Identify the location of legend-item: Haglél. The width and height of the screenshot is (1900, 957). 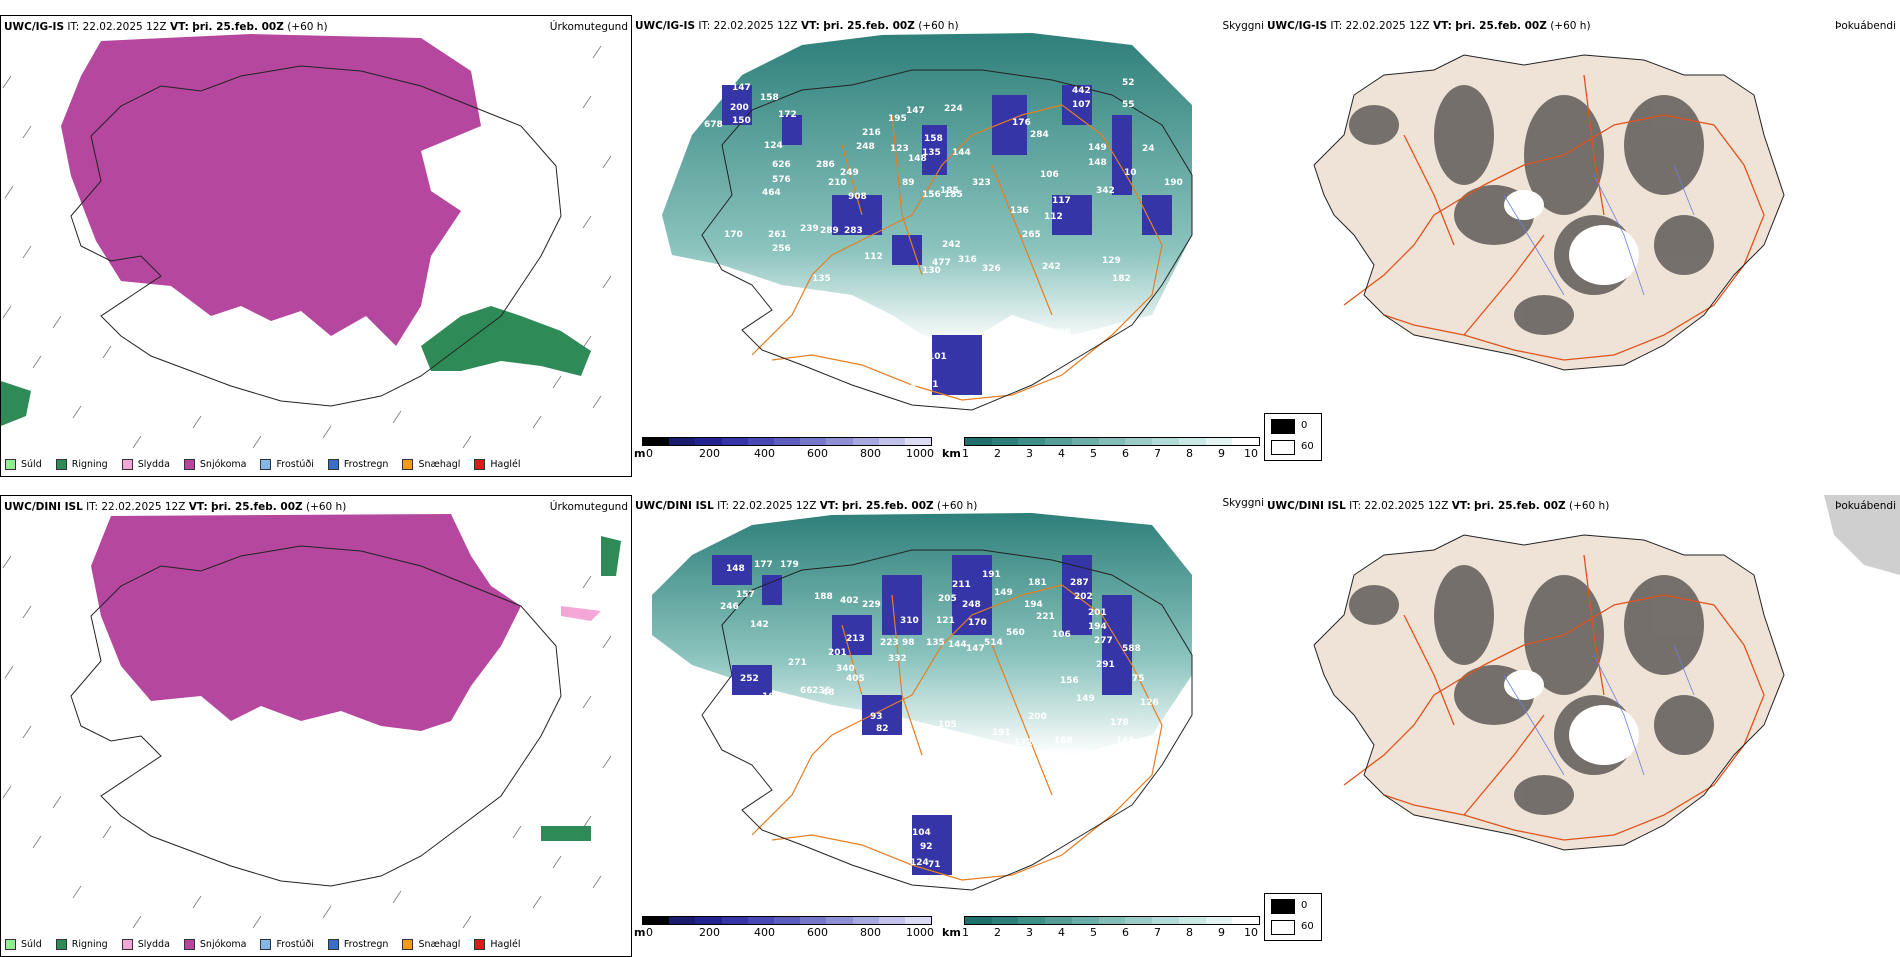
(497, 464).